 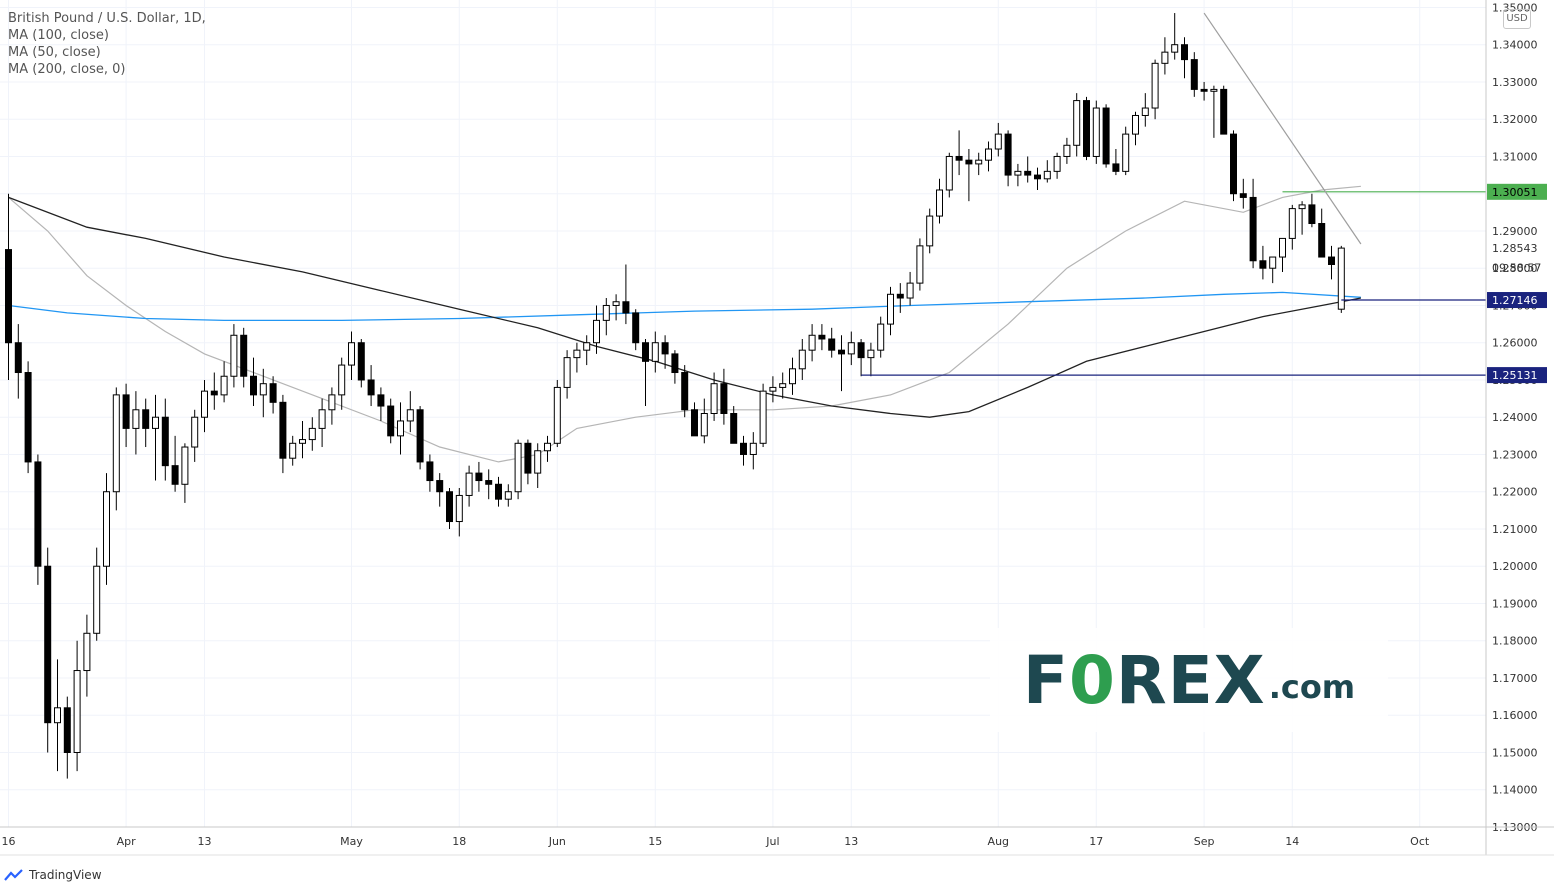 What do you see at coordinates (1144, 680) in the screenshot?
I see `watermark-brand: F0REX` at bounding box center [1144, 680].